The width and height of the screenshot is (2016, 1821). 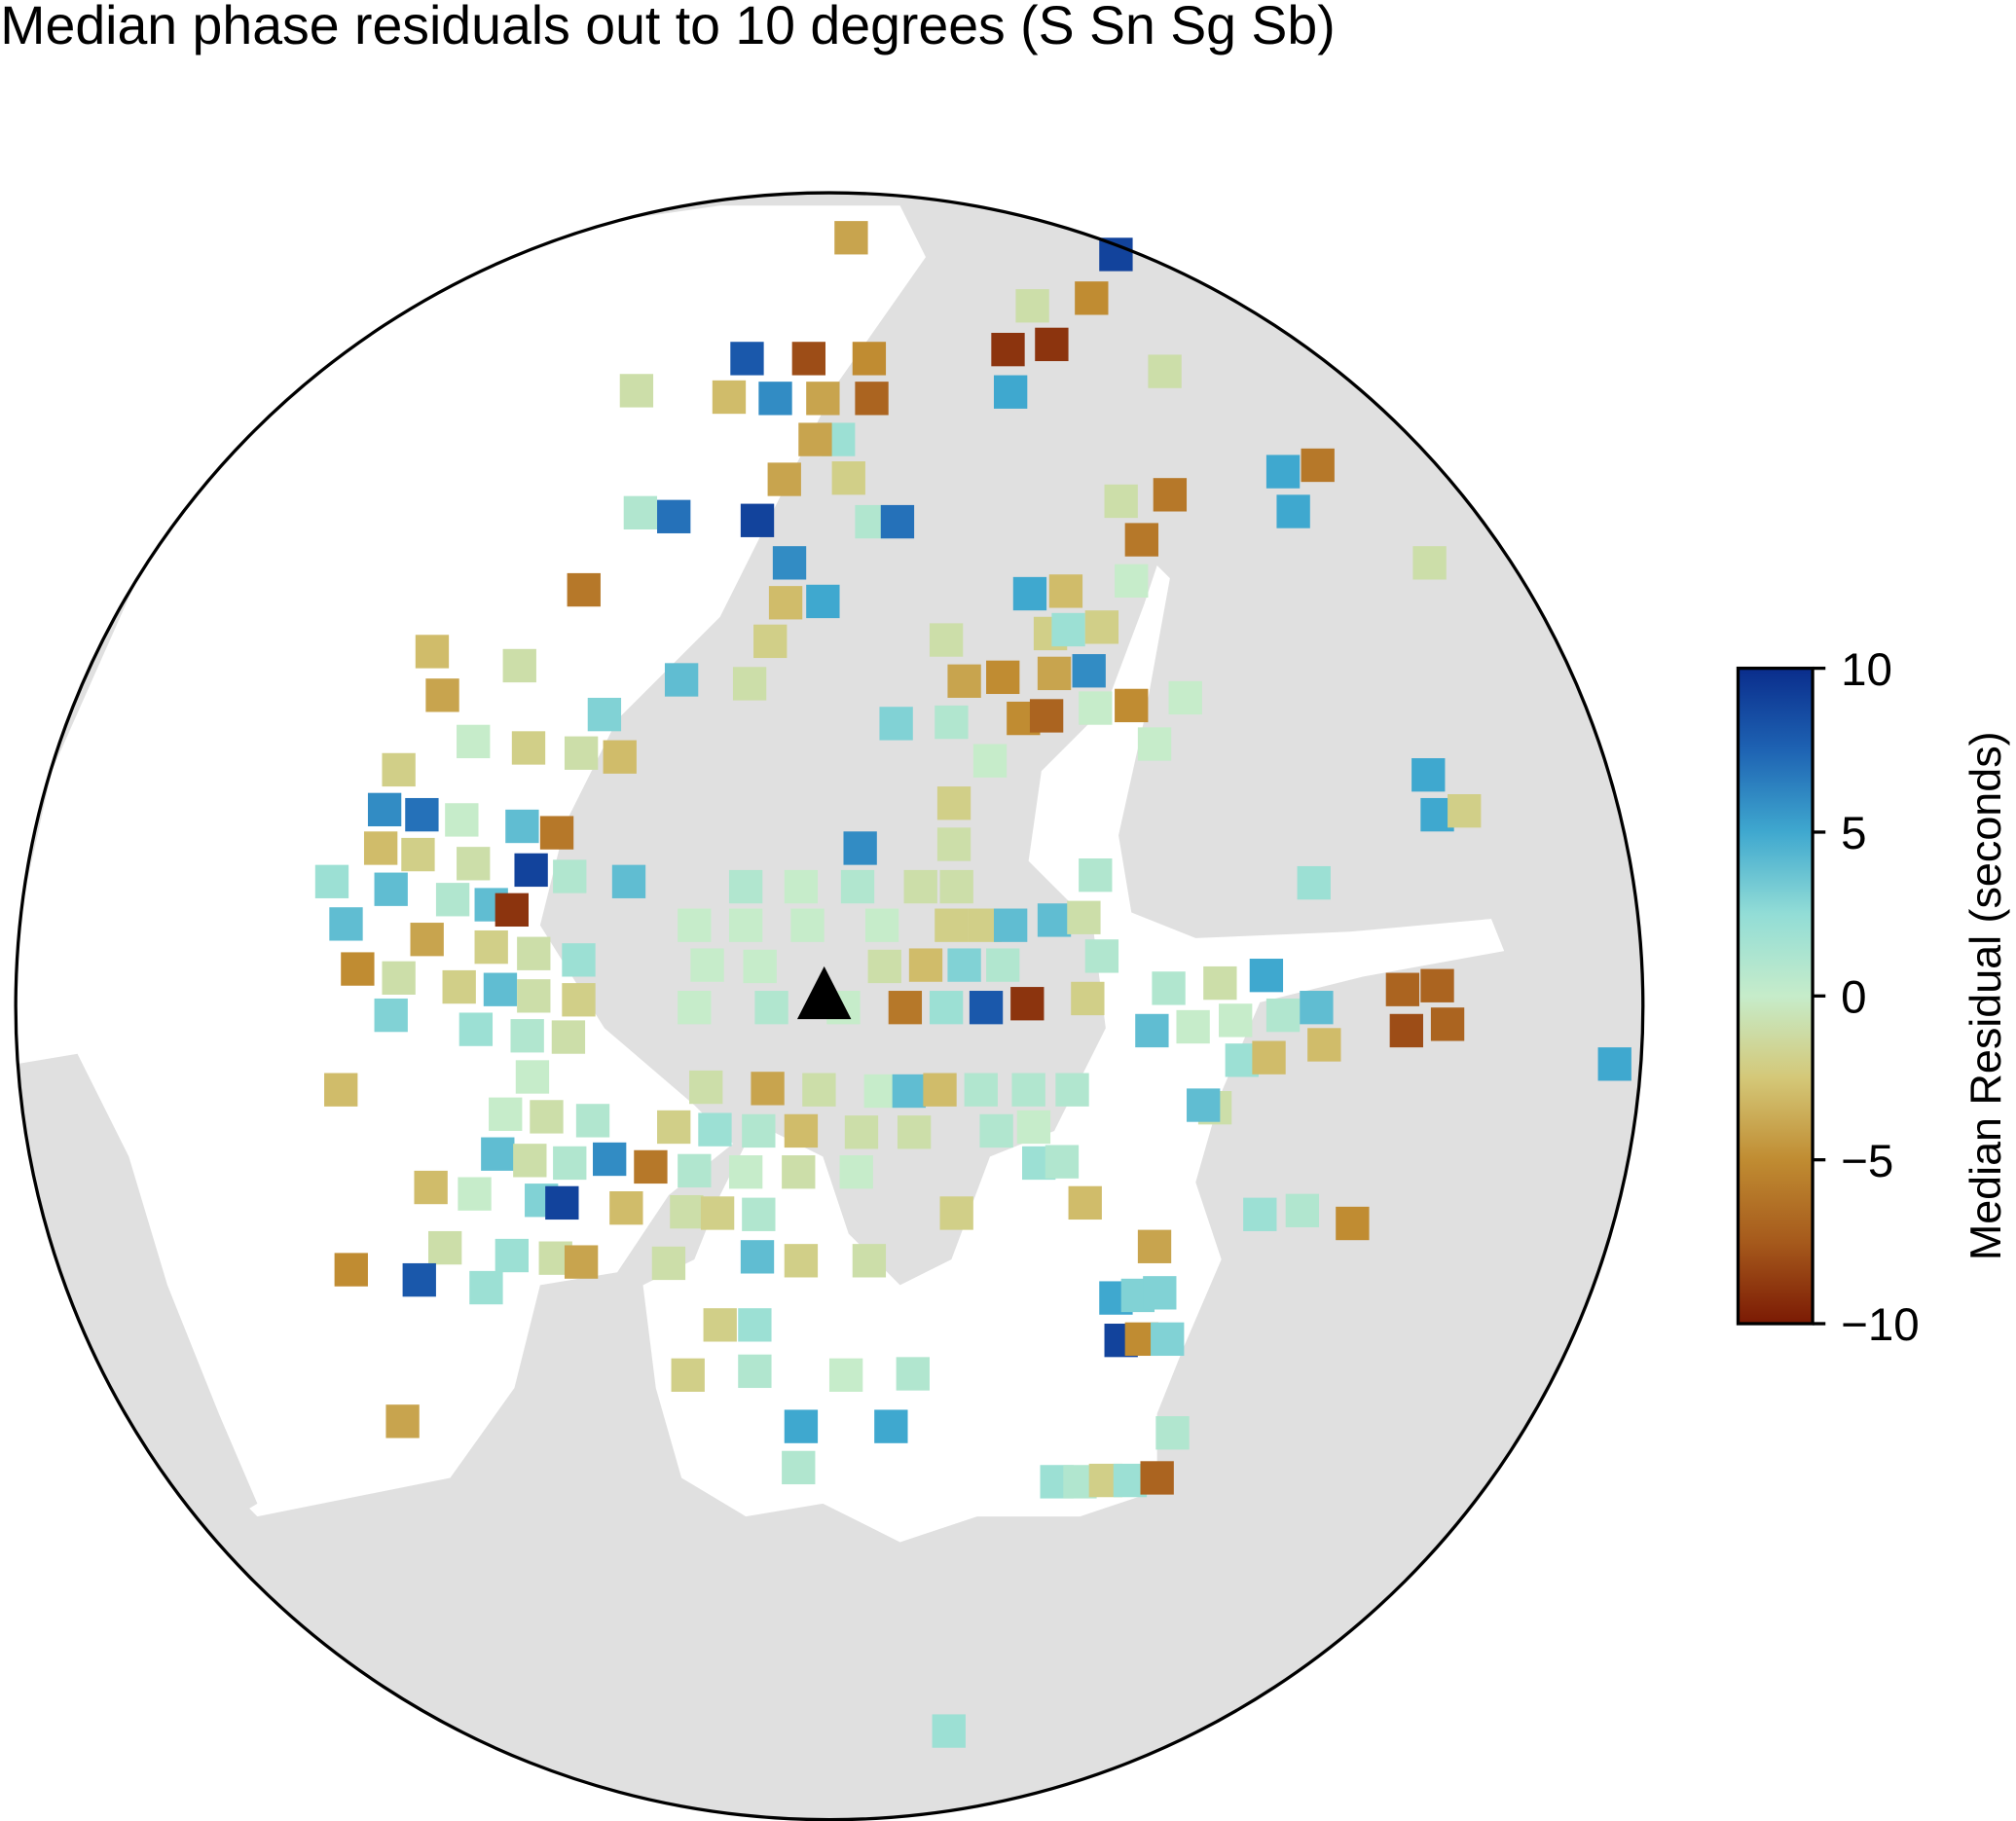 What do you see at coordinates (824, 992) in the screenshot?
I see `source-marker` at bounding box center [824, 992].